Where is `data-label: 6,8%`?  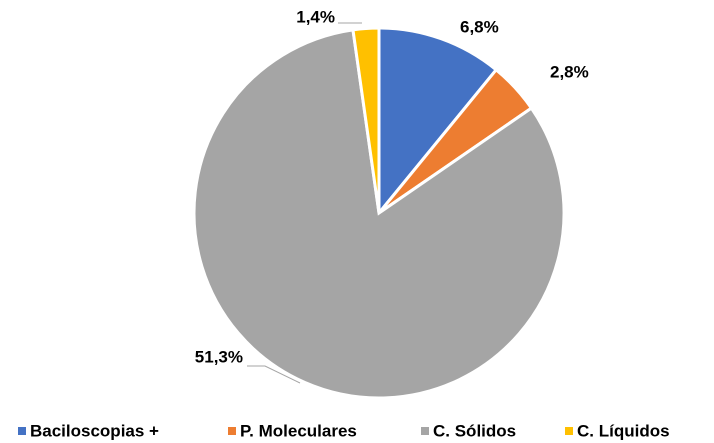 data-label: 6,8% is located at coordinates (479, 26).